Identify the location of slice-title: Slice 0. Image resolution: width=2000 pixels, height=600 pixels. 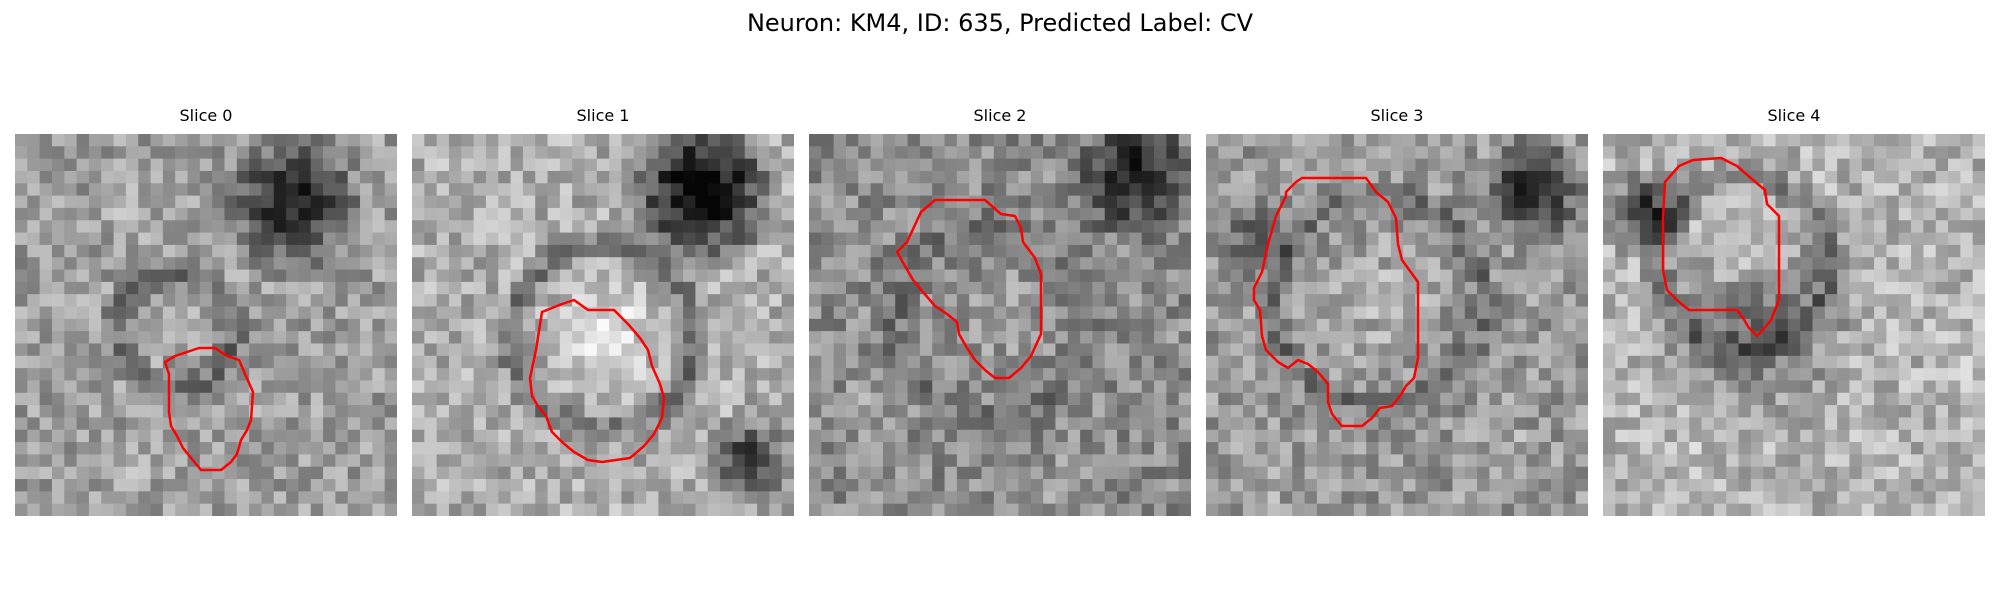
(206, 115).